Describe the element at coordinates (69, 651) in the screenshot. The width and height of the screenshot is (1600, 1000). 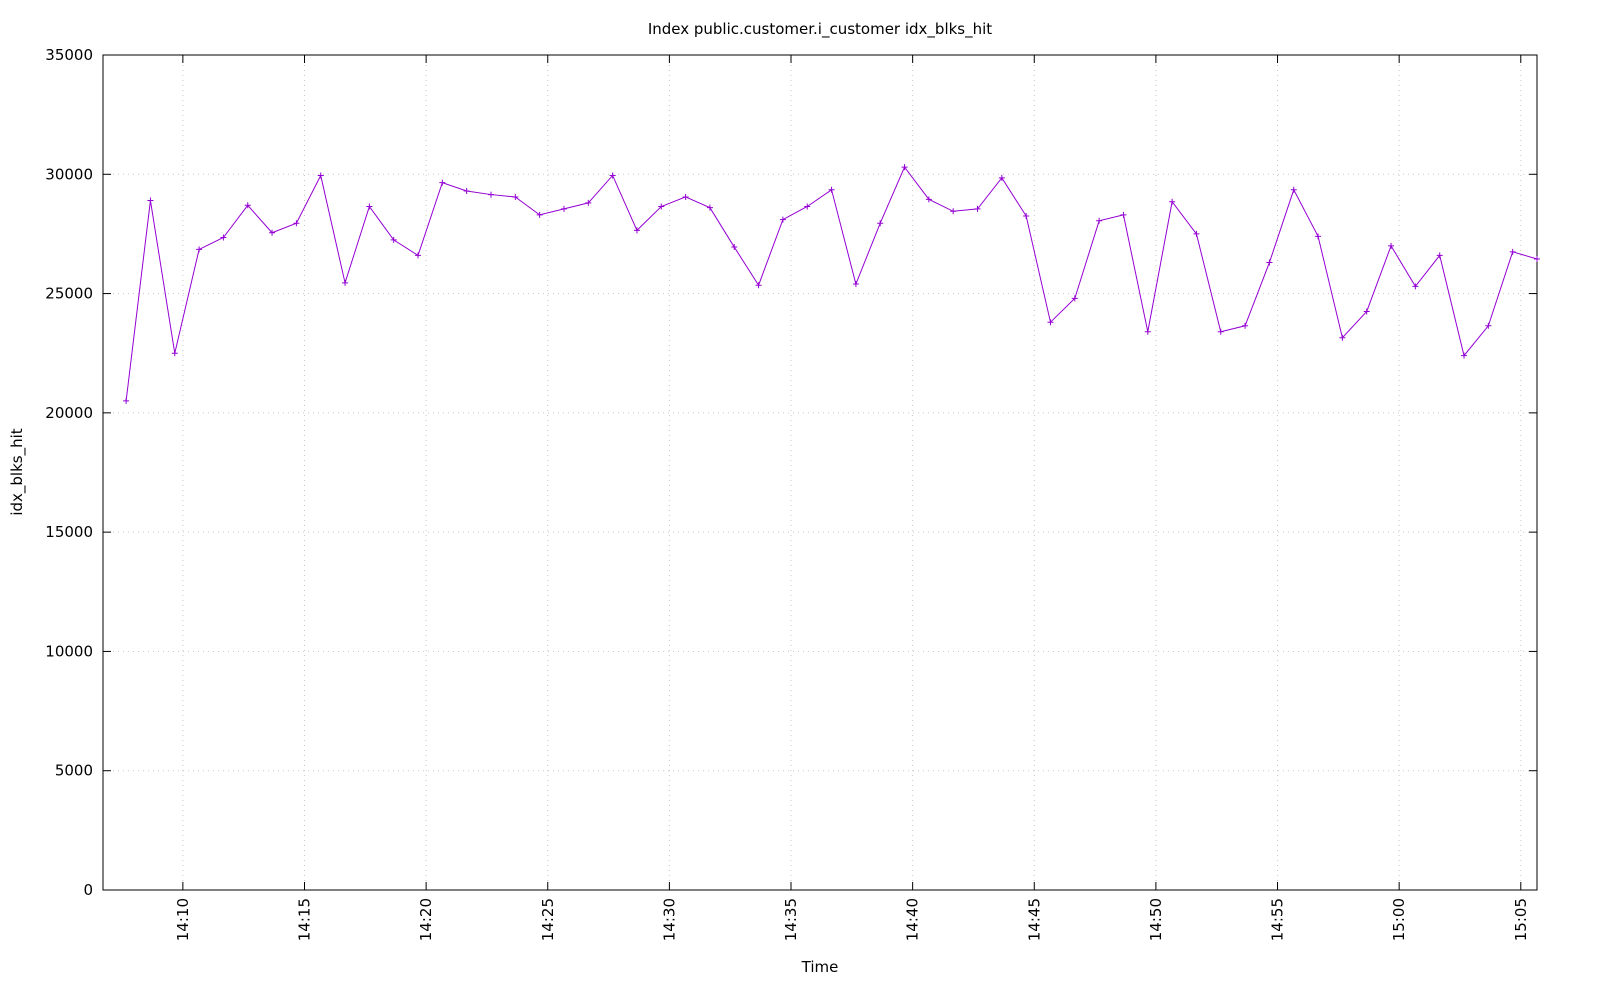
I see `y-tick-label: 10000` at that location.